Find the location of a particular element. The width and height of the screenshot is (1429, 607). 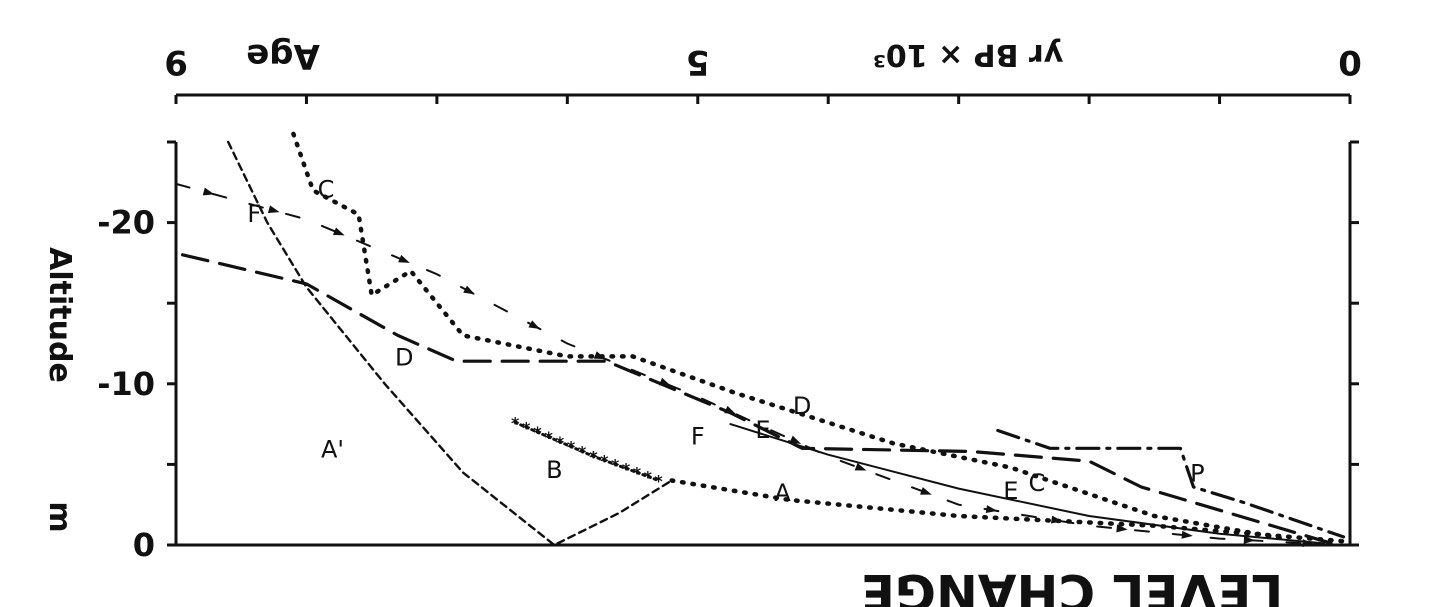

y-unit-label: m is located at coordinates (59, 516).